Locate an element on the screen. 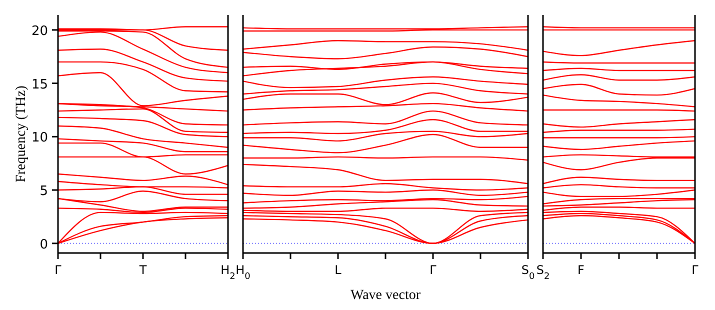  x-tick-label: S$_{0}$ is located at coordinates (528, 272).